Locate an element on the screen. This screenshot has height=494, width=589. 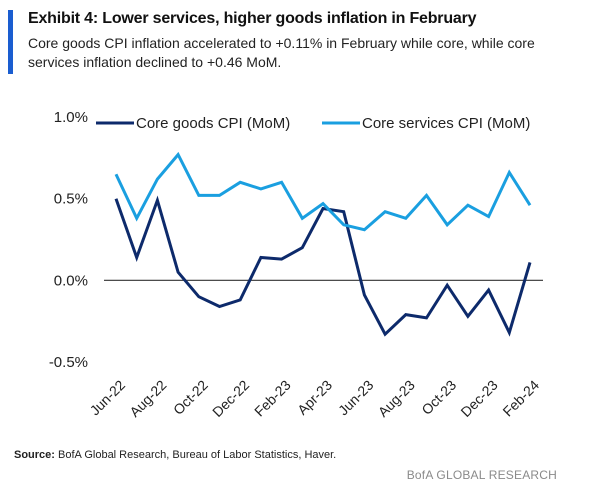
x-tick-label: Apr-23 is located at coordinates (314, 397).